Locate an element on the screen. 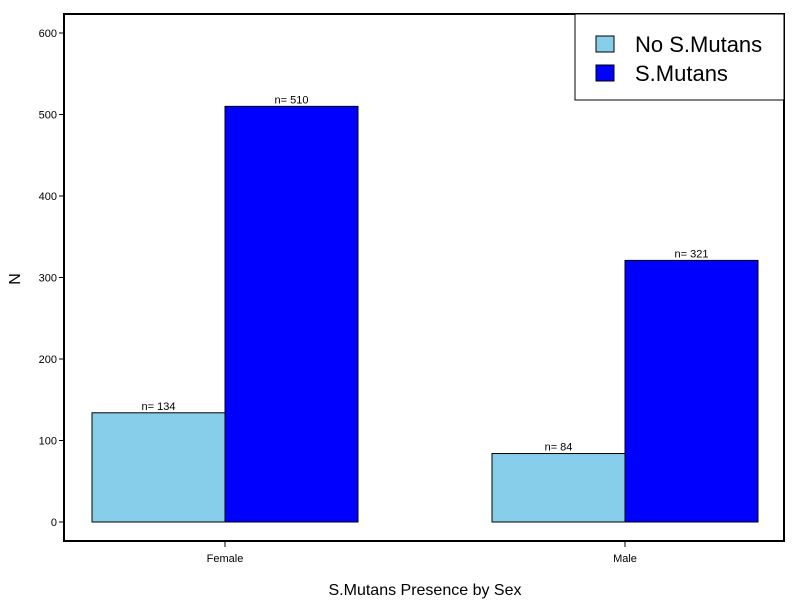 The image size is (800, 600). bar-female-s-mutans is located at coordinates (291, 314).